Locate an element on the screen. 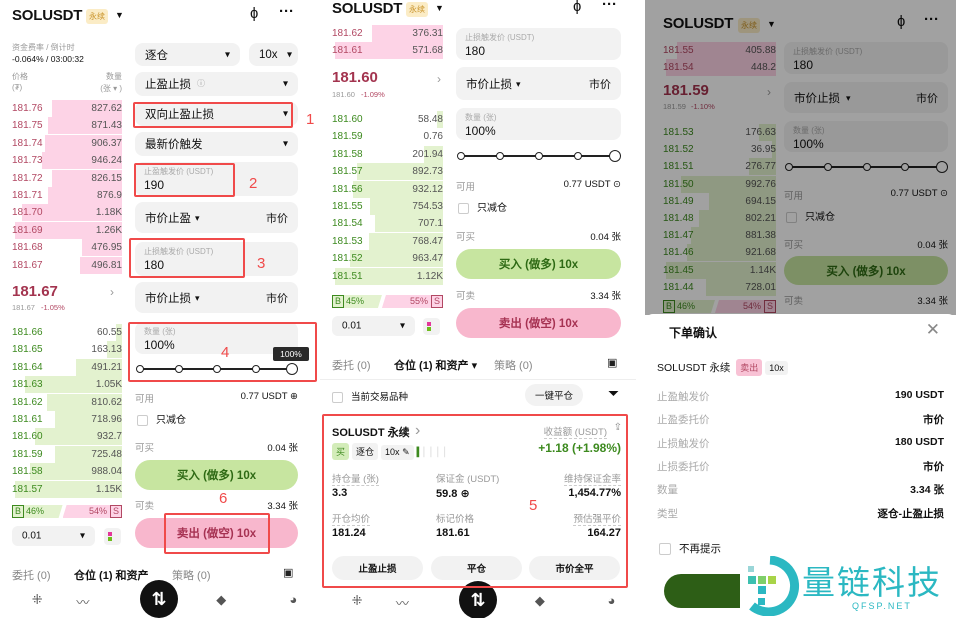  bid-row: 181.49 694.15 is located at coordinates (719, 201).